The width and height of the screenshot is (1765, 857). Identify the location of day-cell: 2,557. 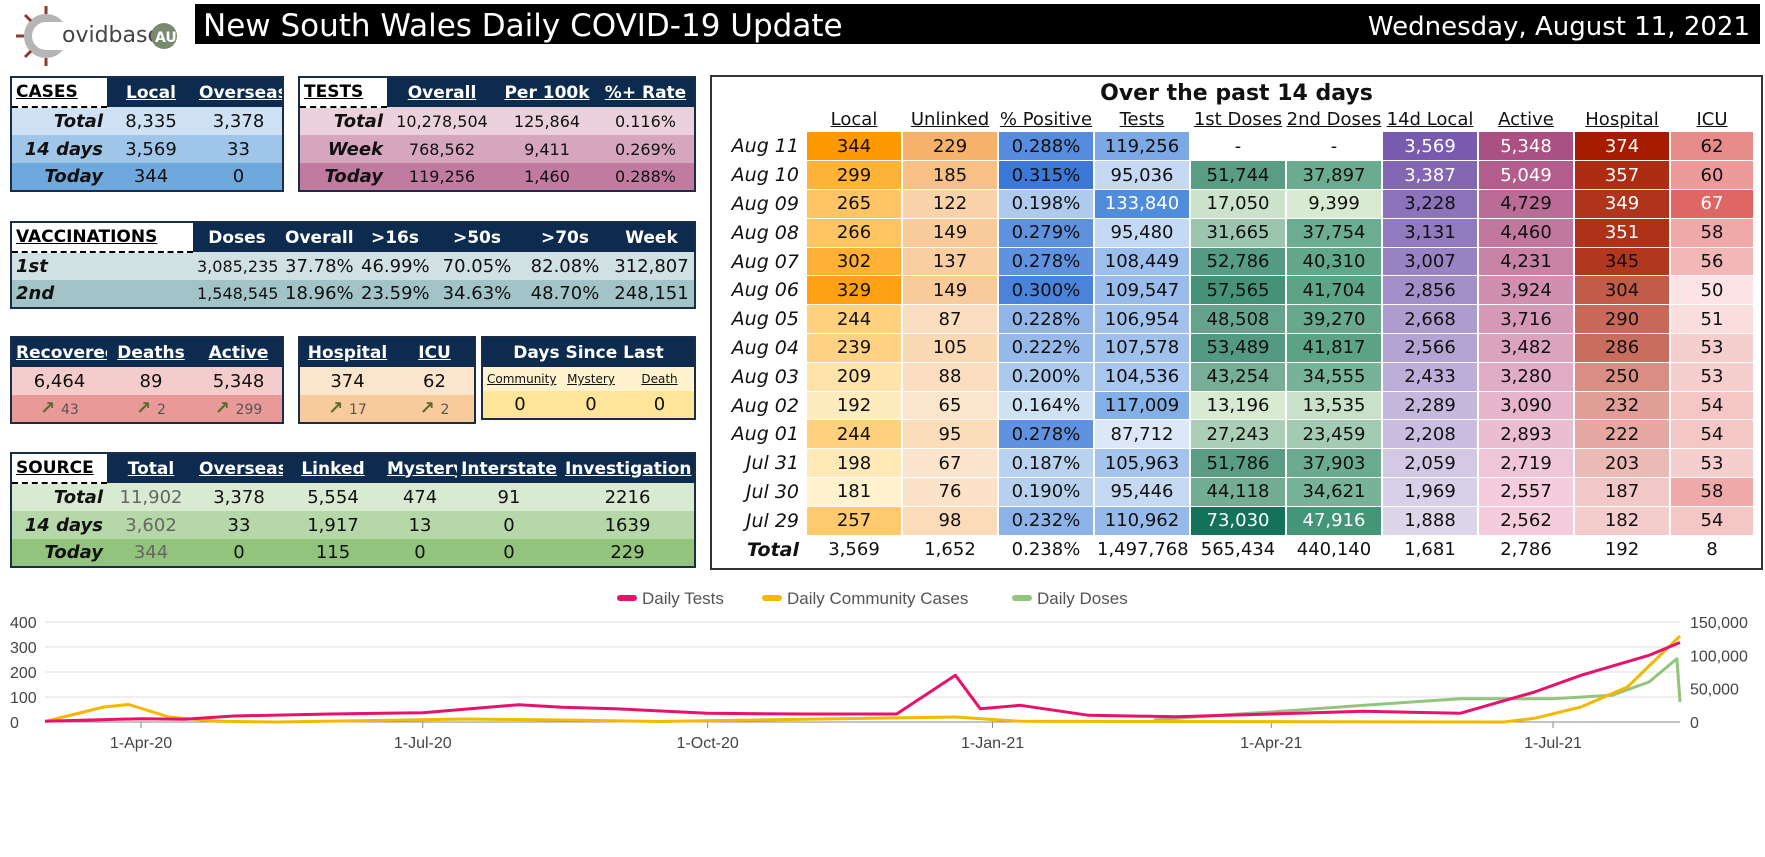
(1526, 492).